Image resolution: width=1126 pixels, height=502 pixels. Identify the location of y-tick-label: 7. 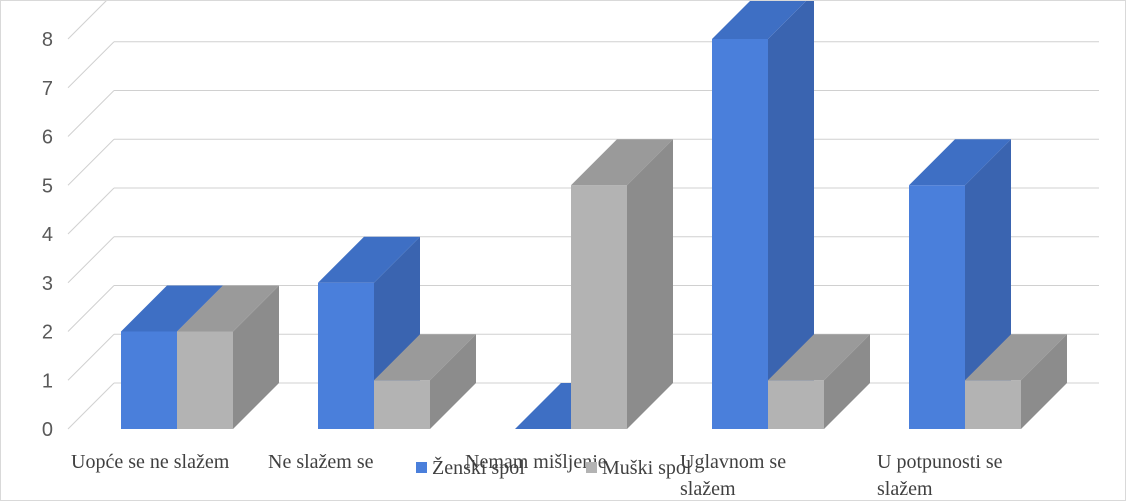
(47, 89).